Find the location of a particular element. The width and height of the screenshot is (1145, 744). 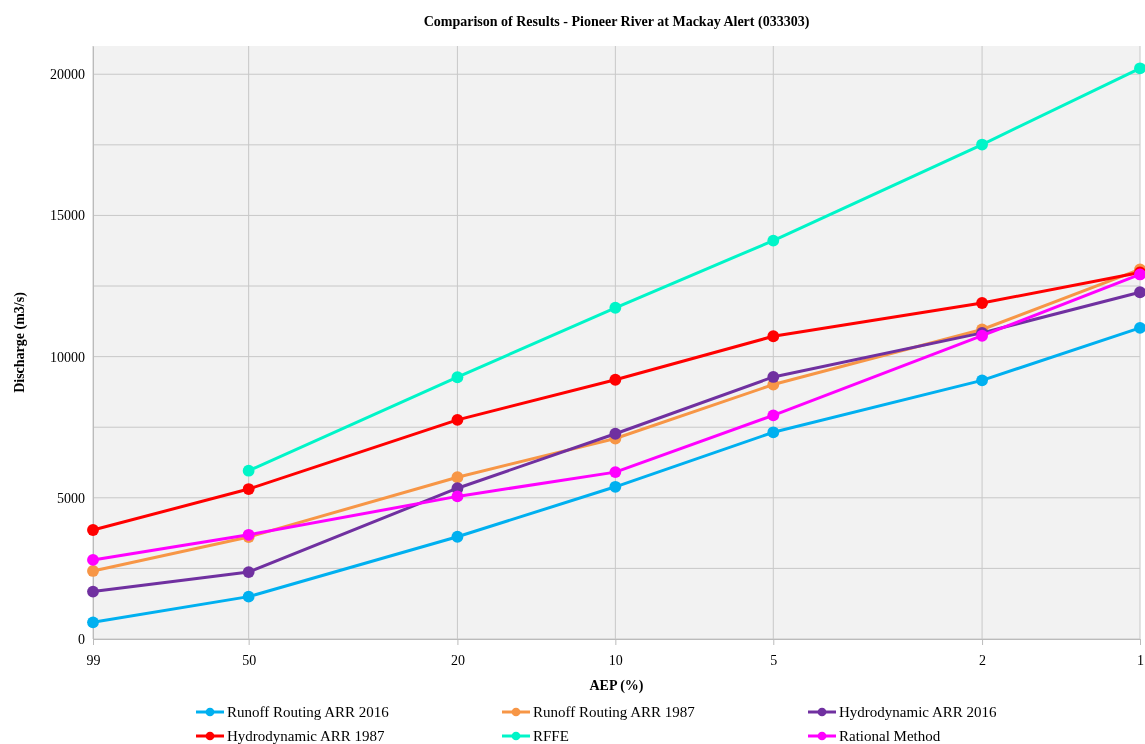

y-tick-label: 10000 is located at coordinates (67, 357).